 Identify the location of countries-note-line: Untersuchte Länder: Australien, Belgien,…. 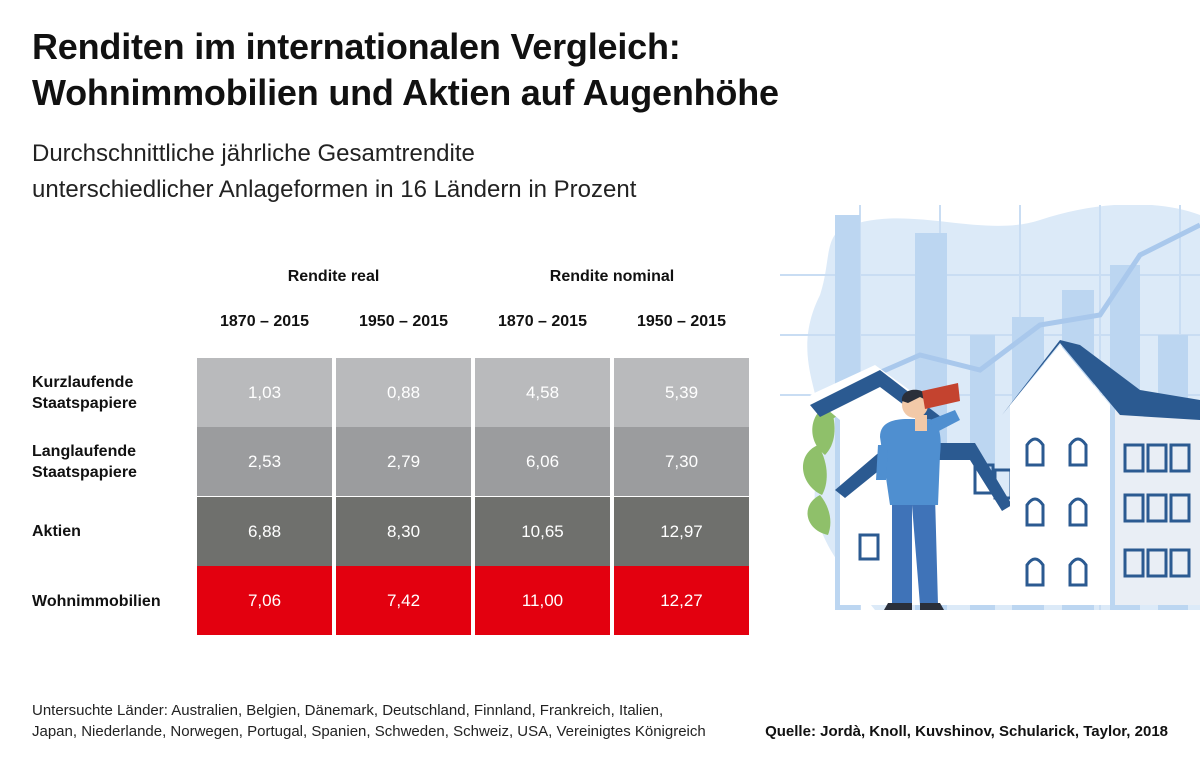
(348, 710).